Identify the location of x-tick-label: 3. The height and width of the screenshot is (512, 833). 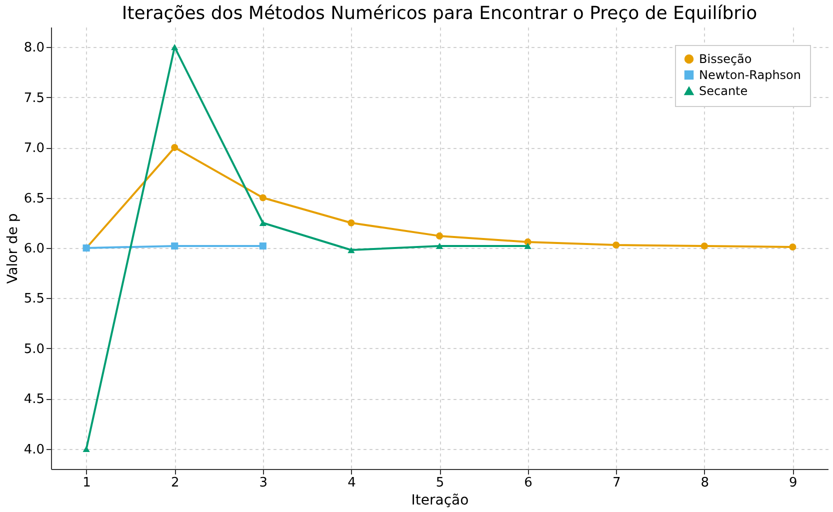
(263, 483).